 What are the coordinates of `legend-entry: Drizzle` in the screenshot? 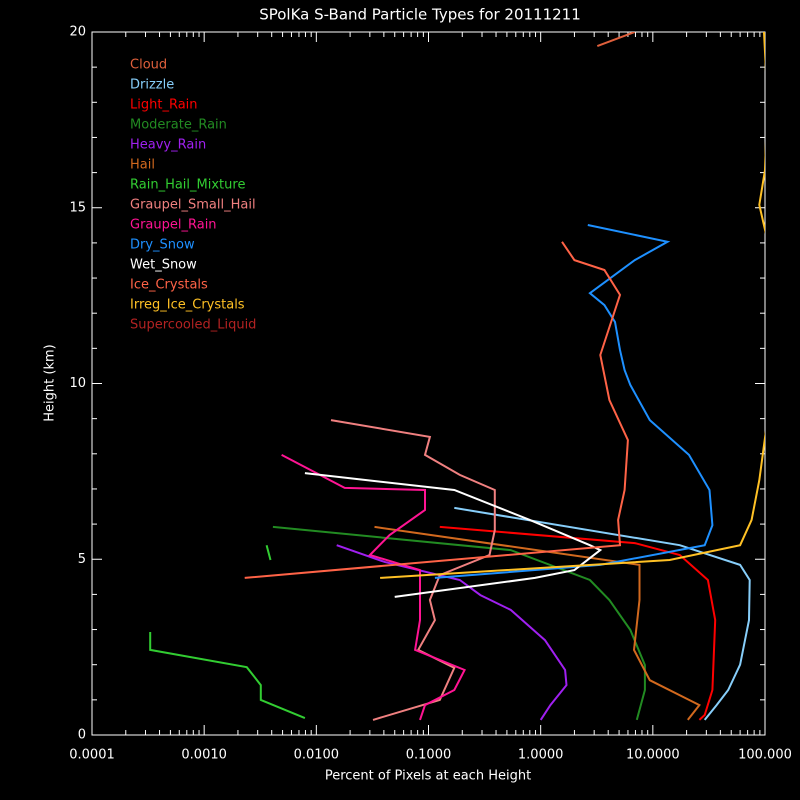 It's located at (152, 85).